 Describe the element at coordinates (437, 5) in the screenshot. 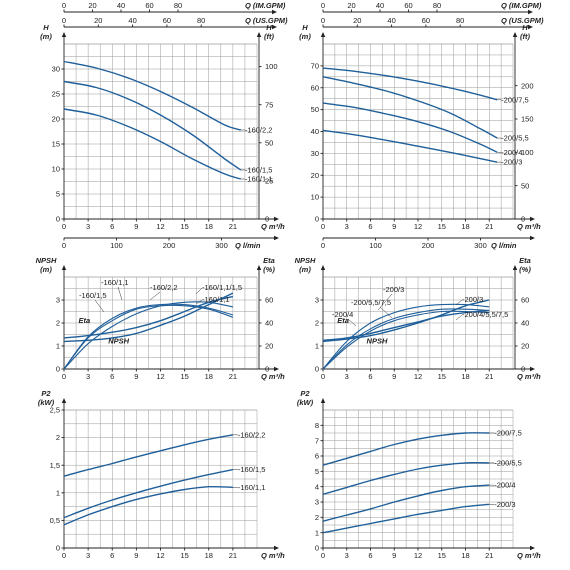

I see `top-axis-imperial-tick-label: 80` at that location.